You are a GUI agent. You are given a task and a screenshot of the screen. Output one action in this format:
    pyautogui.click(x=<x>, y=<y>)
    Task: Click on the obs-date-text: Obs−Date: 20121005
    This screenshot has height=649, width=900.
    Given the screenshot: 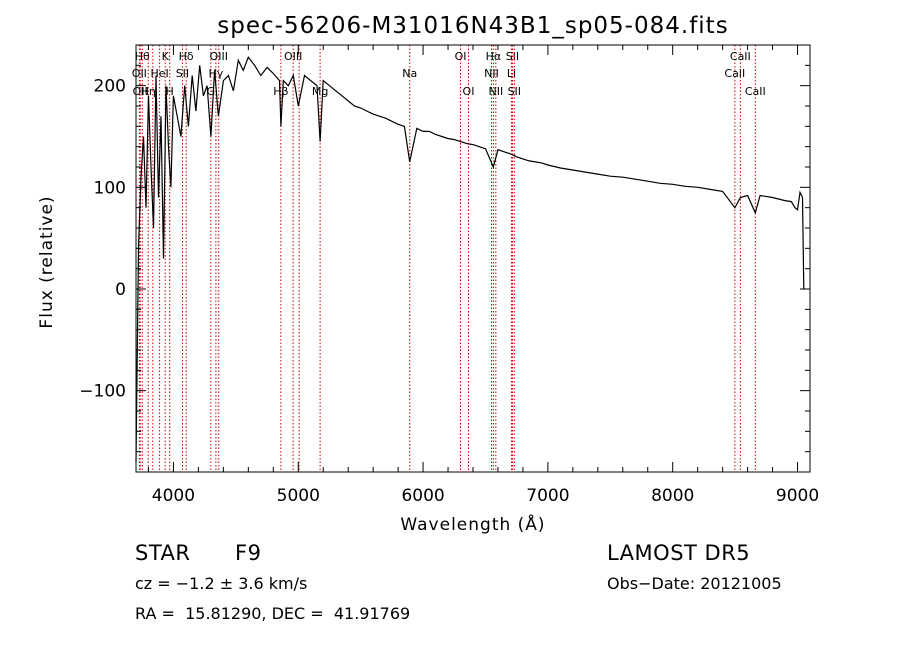 What is the action you would take?
    pyautogui.click(x=694, y=583)
    